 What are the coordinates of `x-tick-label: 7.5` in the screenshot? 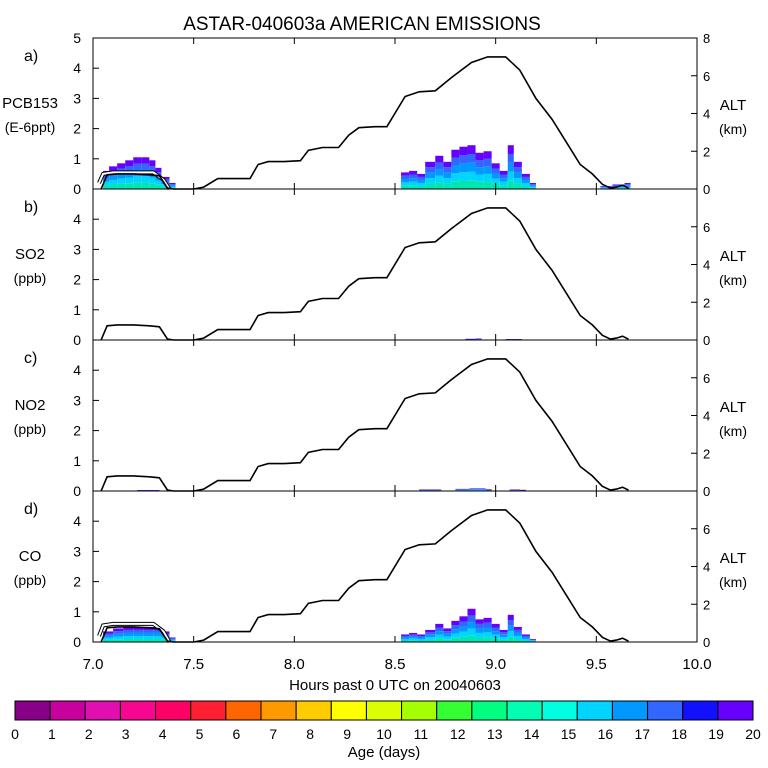 It's located at (193, 664).